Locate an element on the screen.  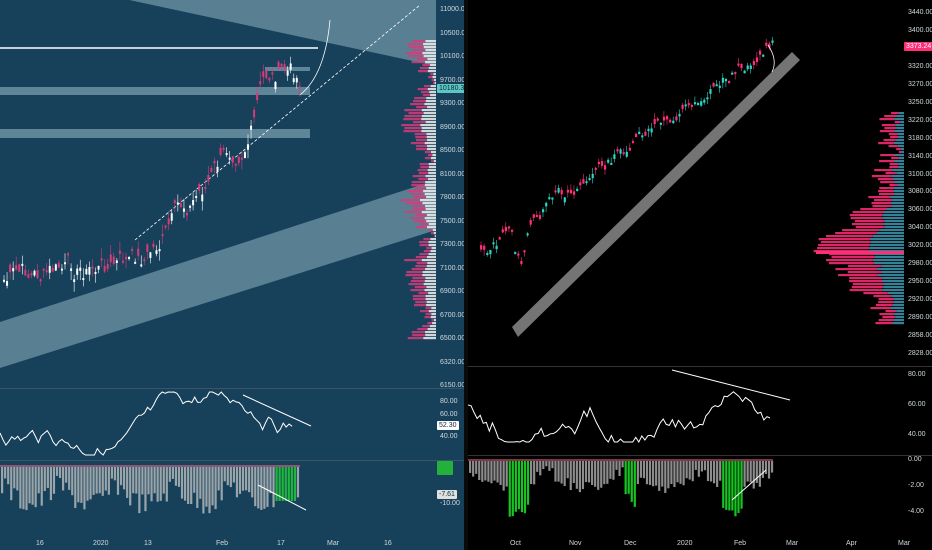
right-price-axis-label: 3250.00 is located at coordinates (920, 102).